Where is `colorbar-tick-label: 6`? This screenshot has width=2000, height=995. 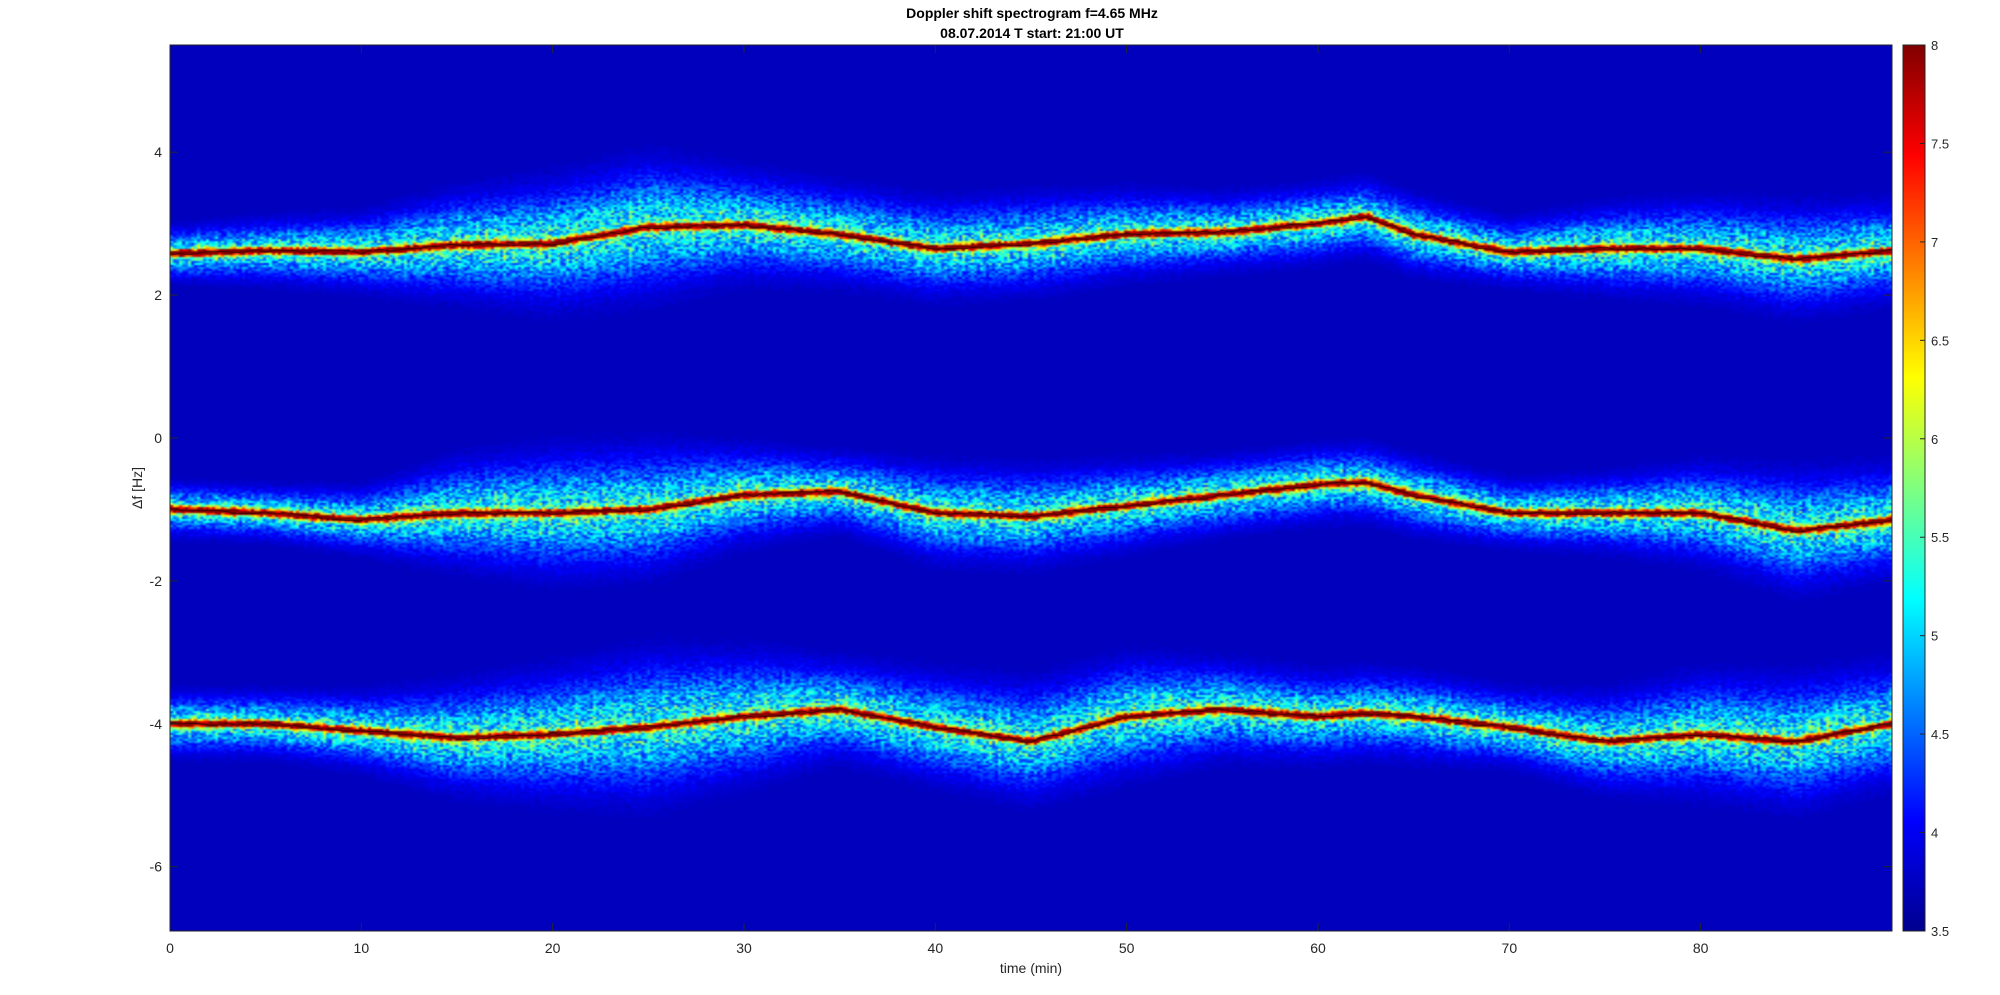
colorbar-tick-label: 6 is located at coordinates (1934, 439).